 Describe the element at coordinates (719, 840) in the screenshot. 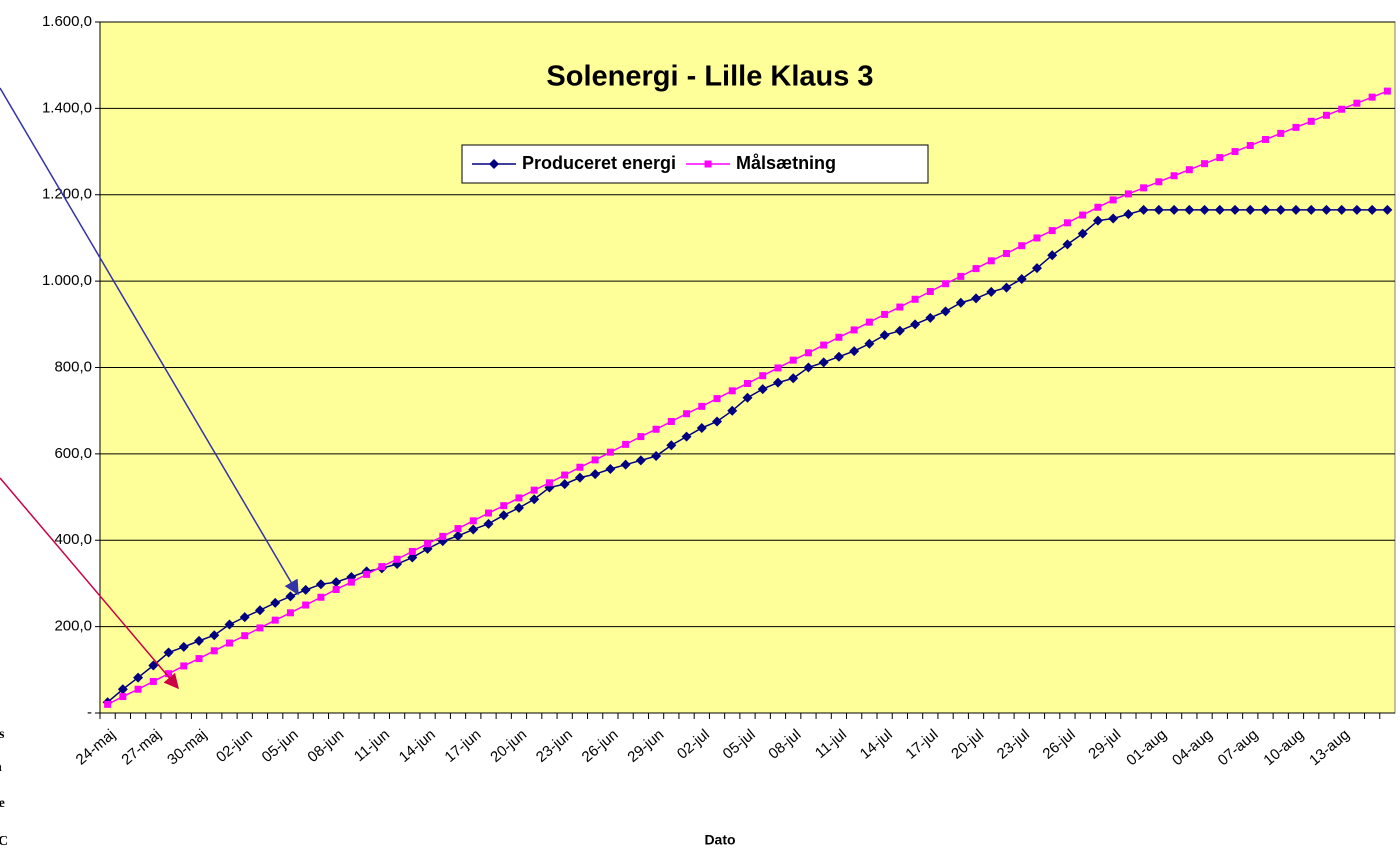

I see `x-axis-title: Dato` at that location.